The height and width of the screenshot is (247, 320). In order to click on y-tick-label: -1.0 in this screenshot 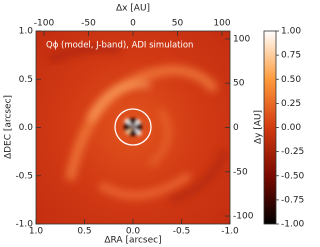, I will do `click(24, 225)`.